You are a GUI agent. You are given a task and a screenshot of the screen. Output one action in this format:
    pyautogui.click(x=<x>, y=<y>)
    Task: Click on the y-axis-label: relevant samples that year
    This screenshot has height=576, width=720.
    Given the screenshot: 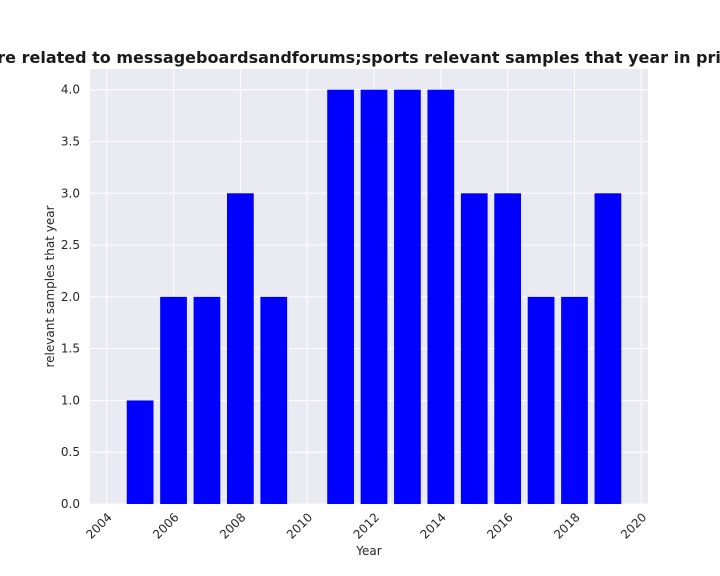 What is the action you would take?
    pyautogui.click(x=50, y=286)
    